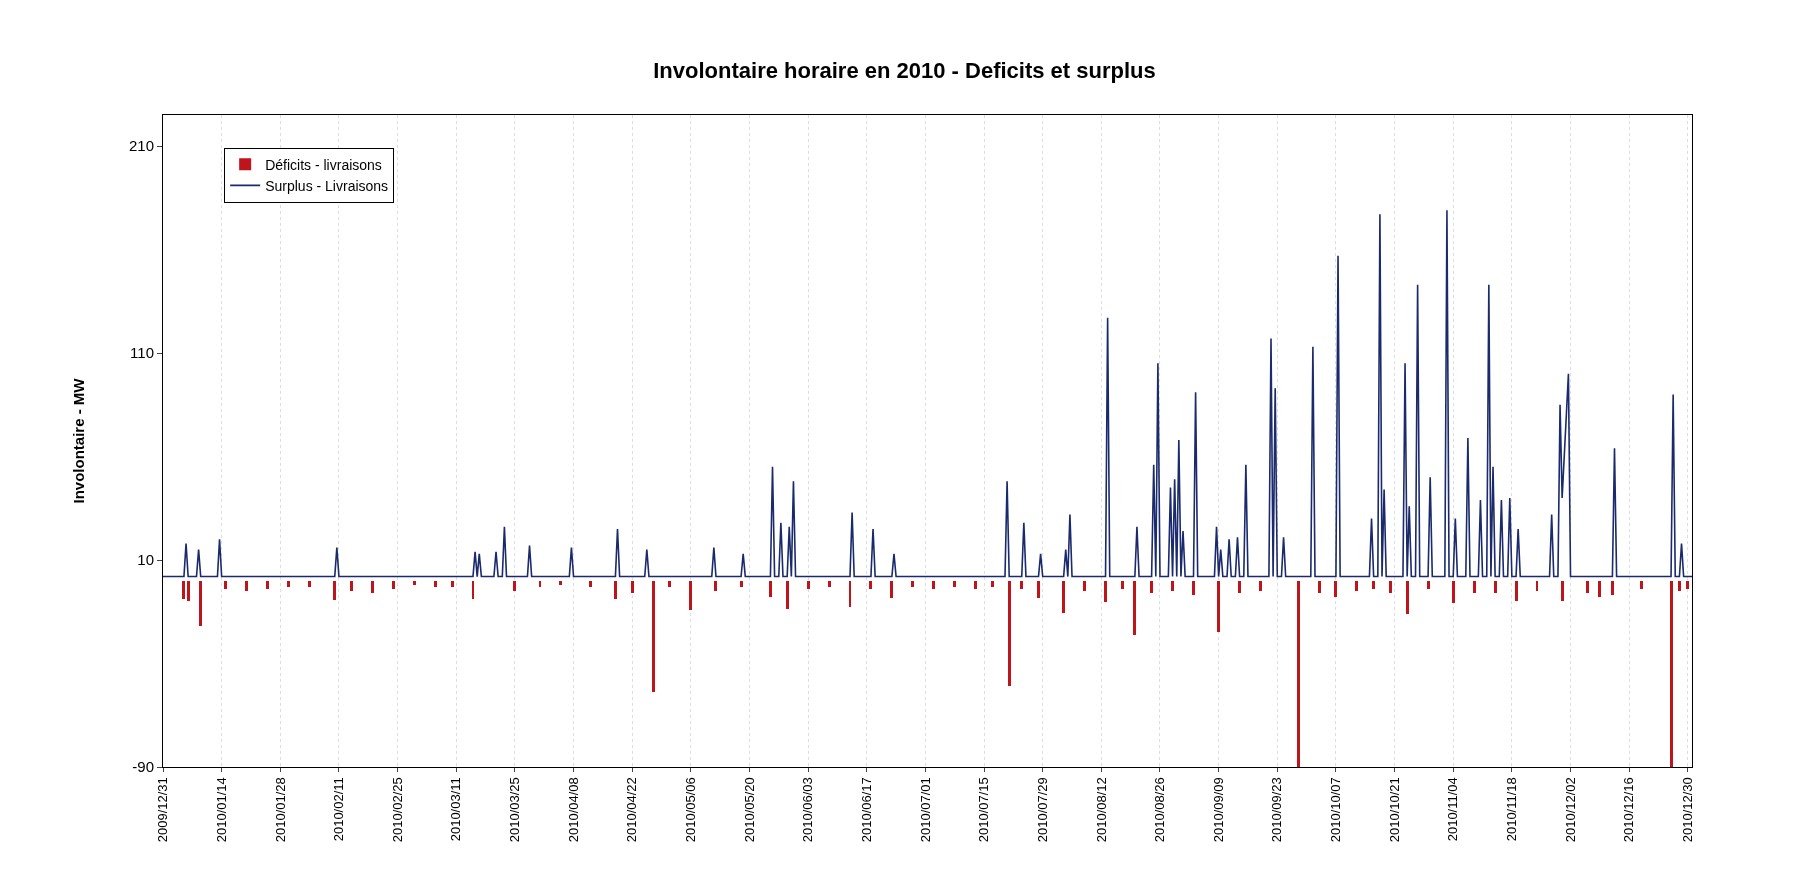 This screenshot has height=872, width=1809. I want to click on x-tick-label: 2010/01/14, so click(221, 810).